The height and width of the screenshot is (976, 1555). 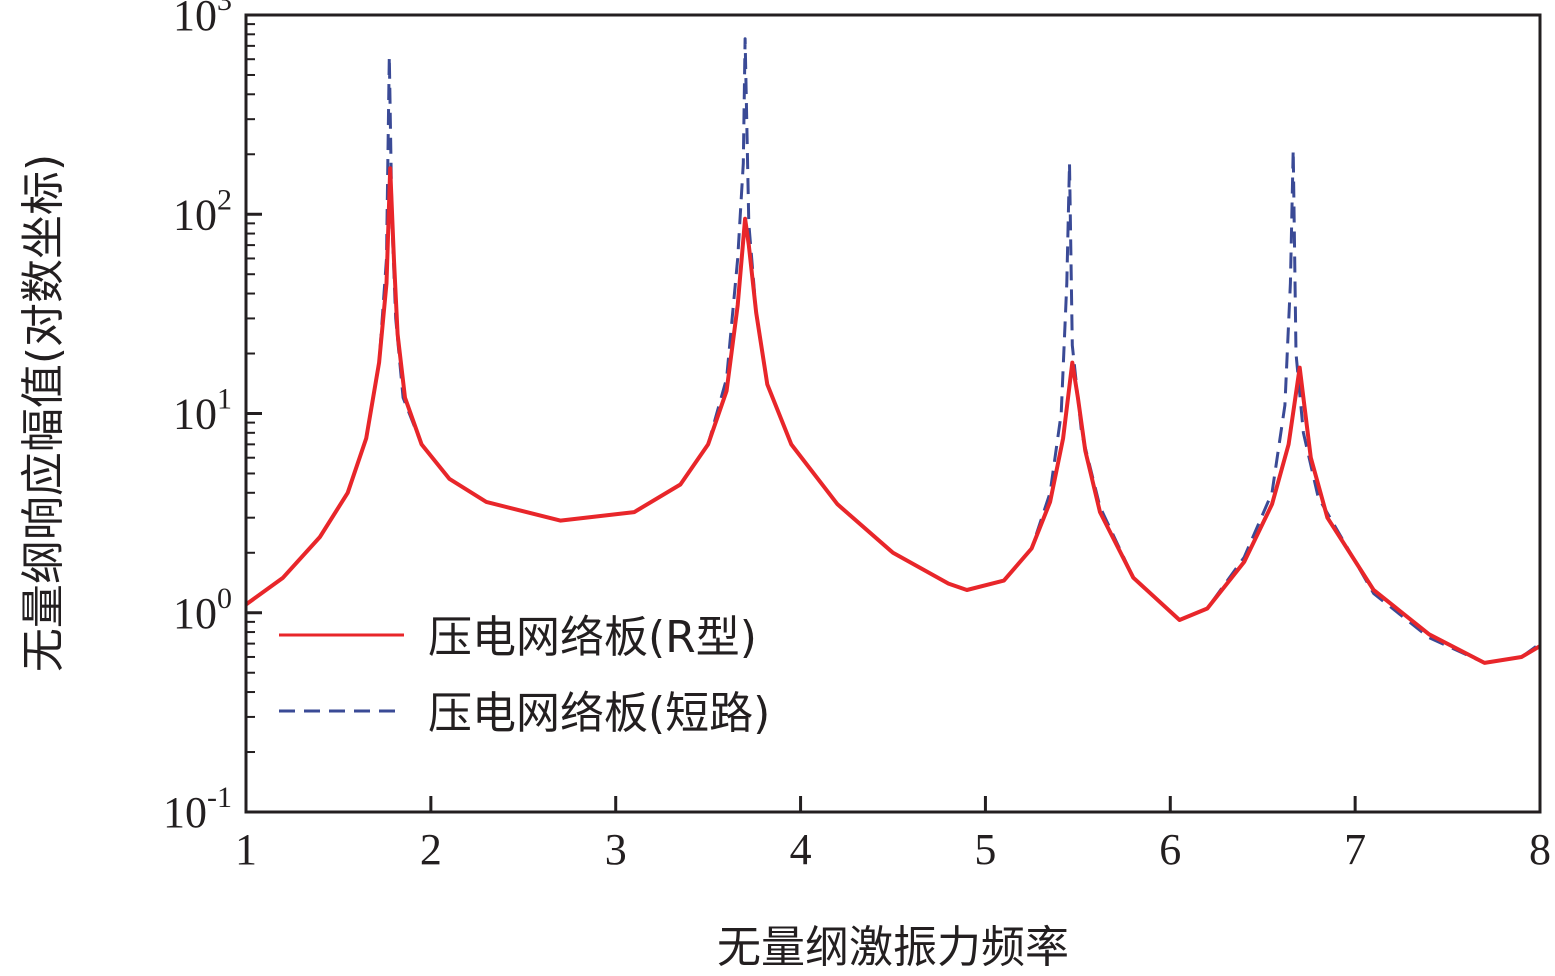 I want to click on x-tick-label: 8, so click(x=1540, y=849).